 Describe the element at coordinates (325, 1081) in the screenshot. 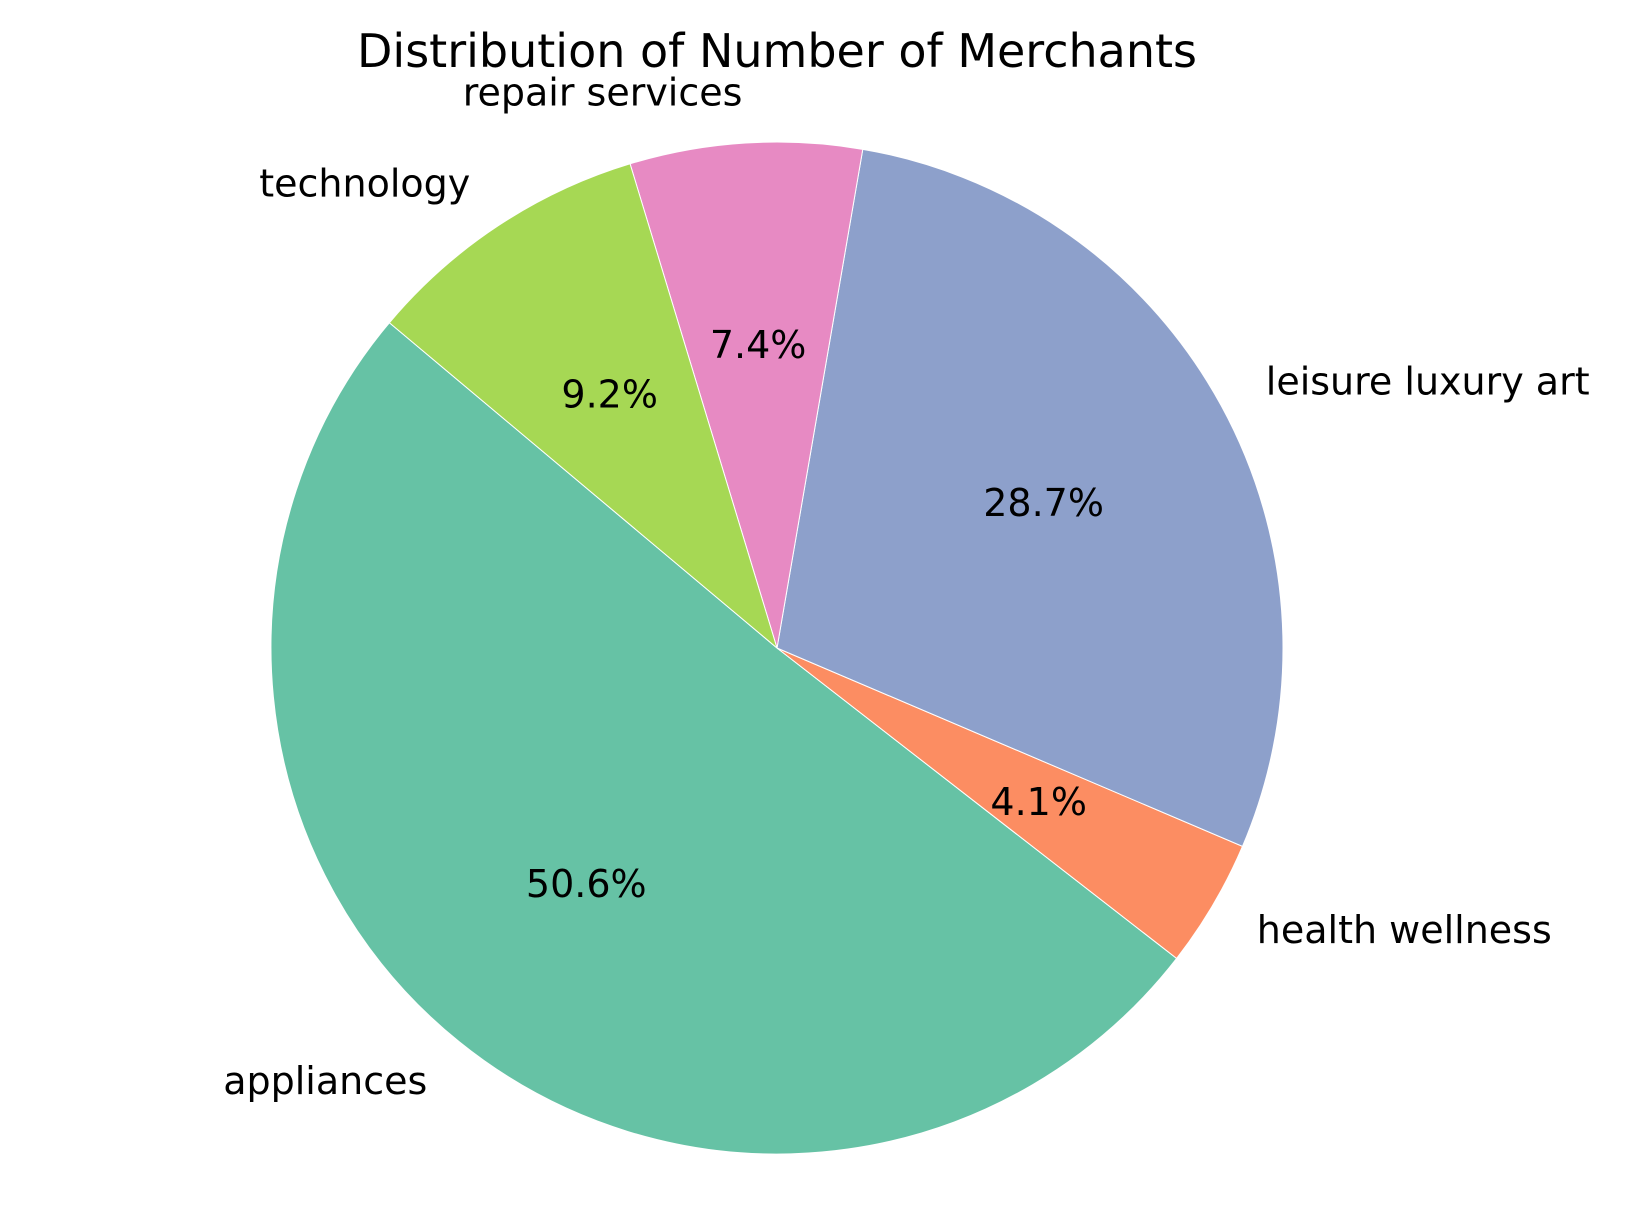

I see `slice-label-appliances: appliances` at that location.